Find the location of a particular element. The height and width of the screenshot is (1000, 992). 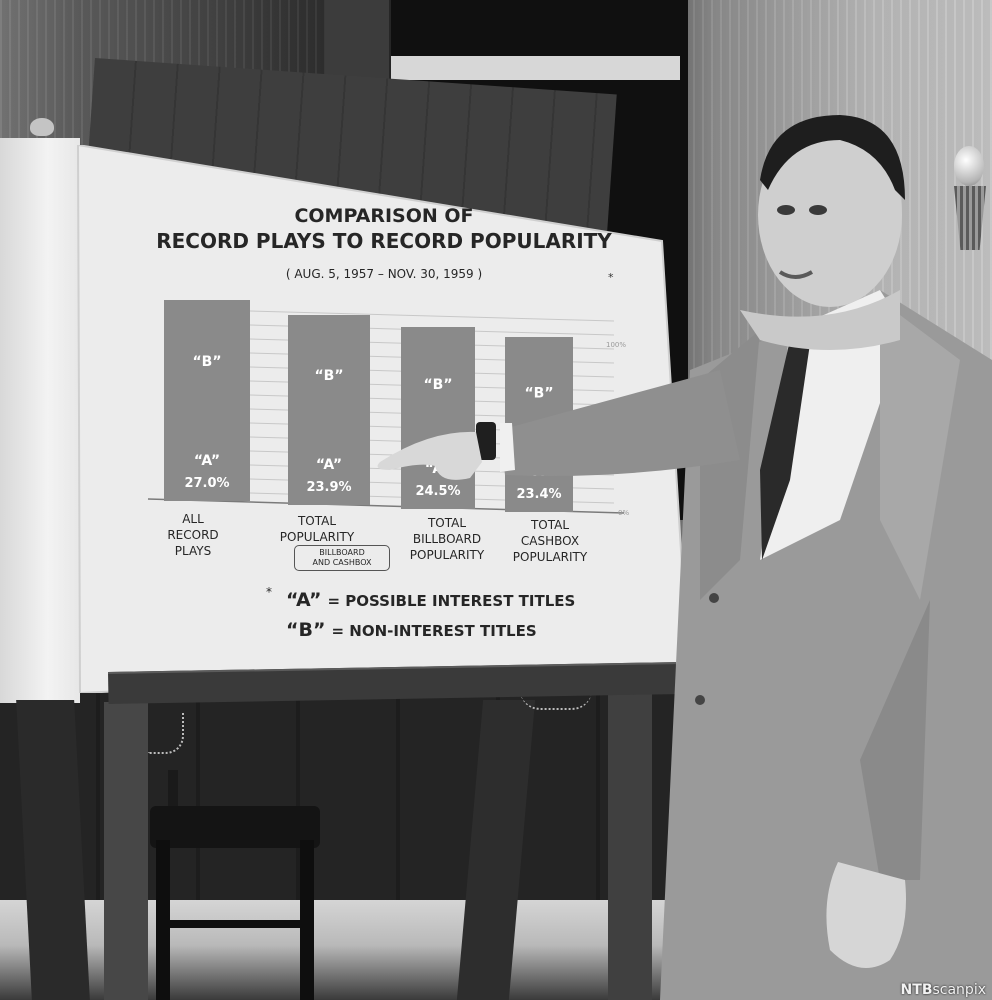

category-label: ALL RECORD PLAYS is located at coordinates (193, 535).